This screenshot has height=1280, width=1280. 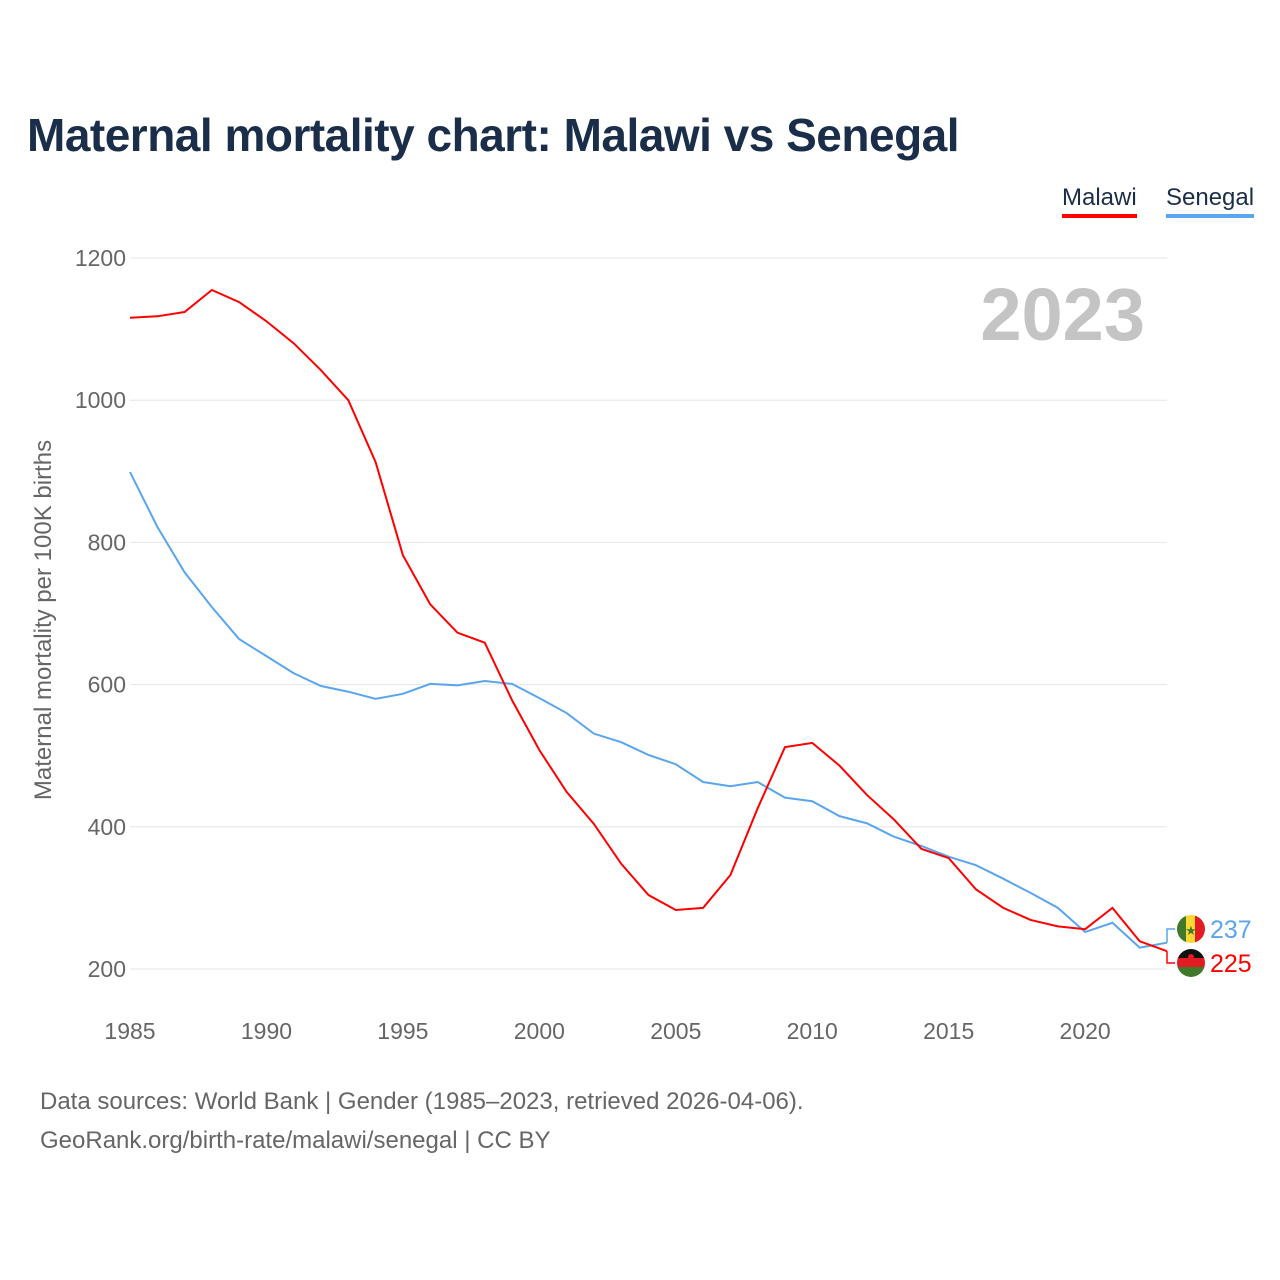 I want to click on y-tick-label: 1000, so click(x=100, y=400).